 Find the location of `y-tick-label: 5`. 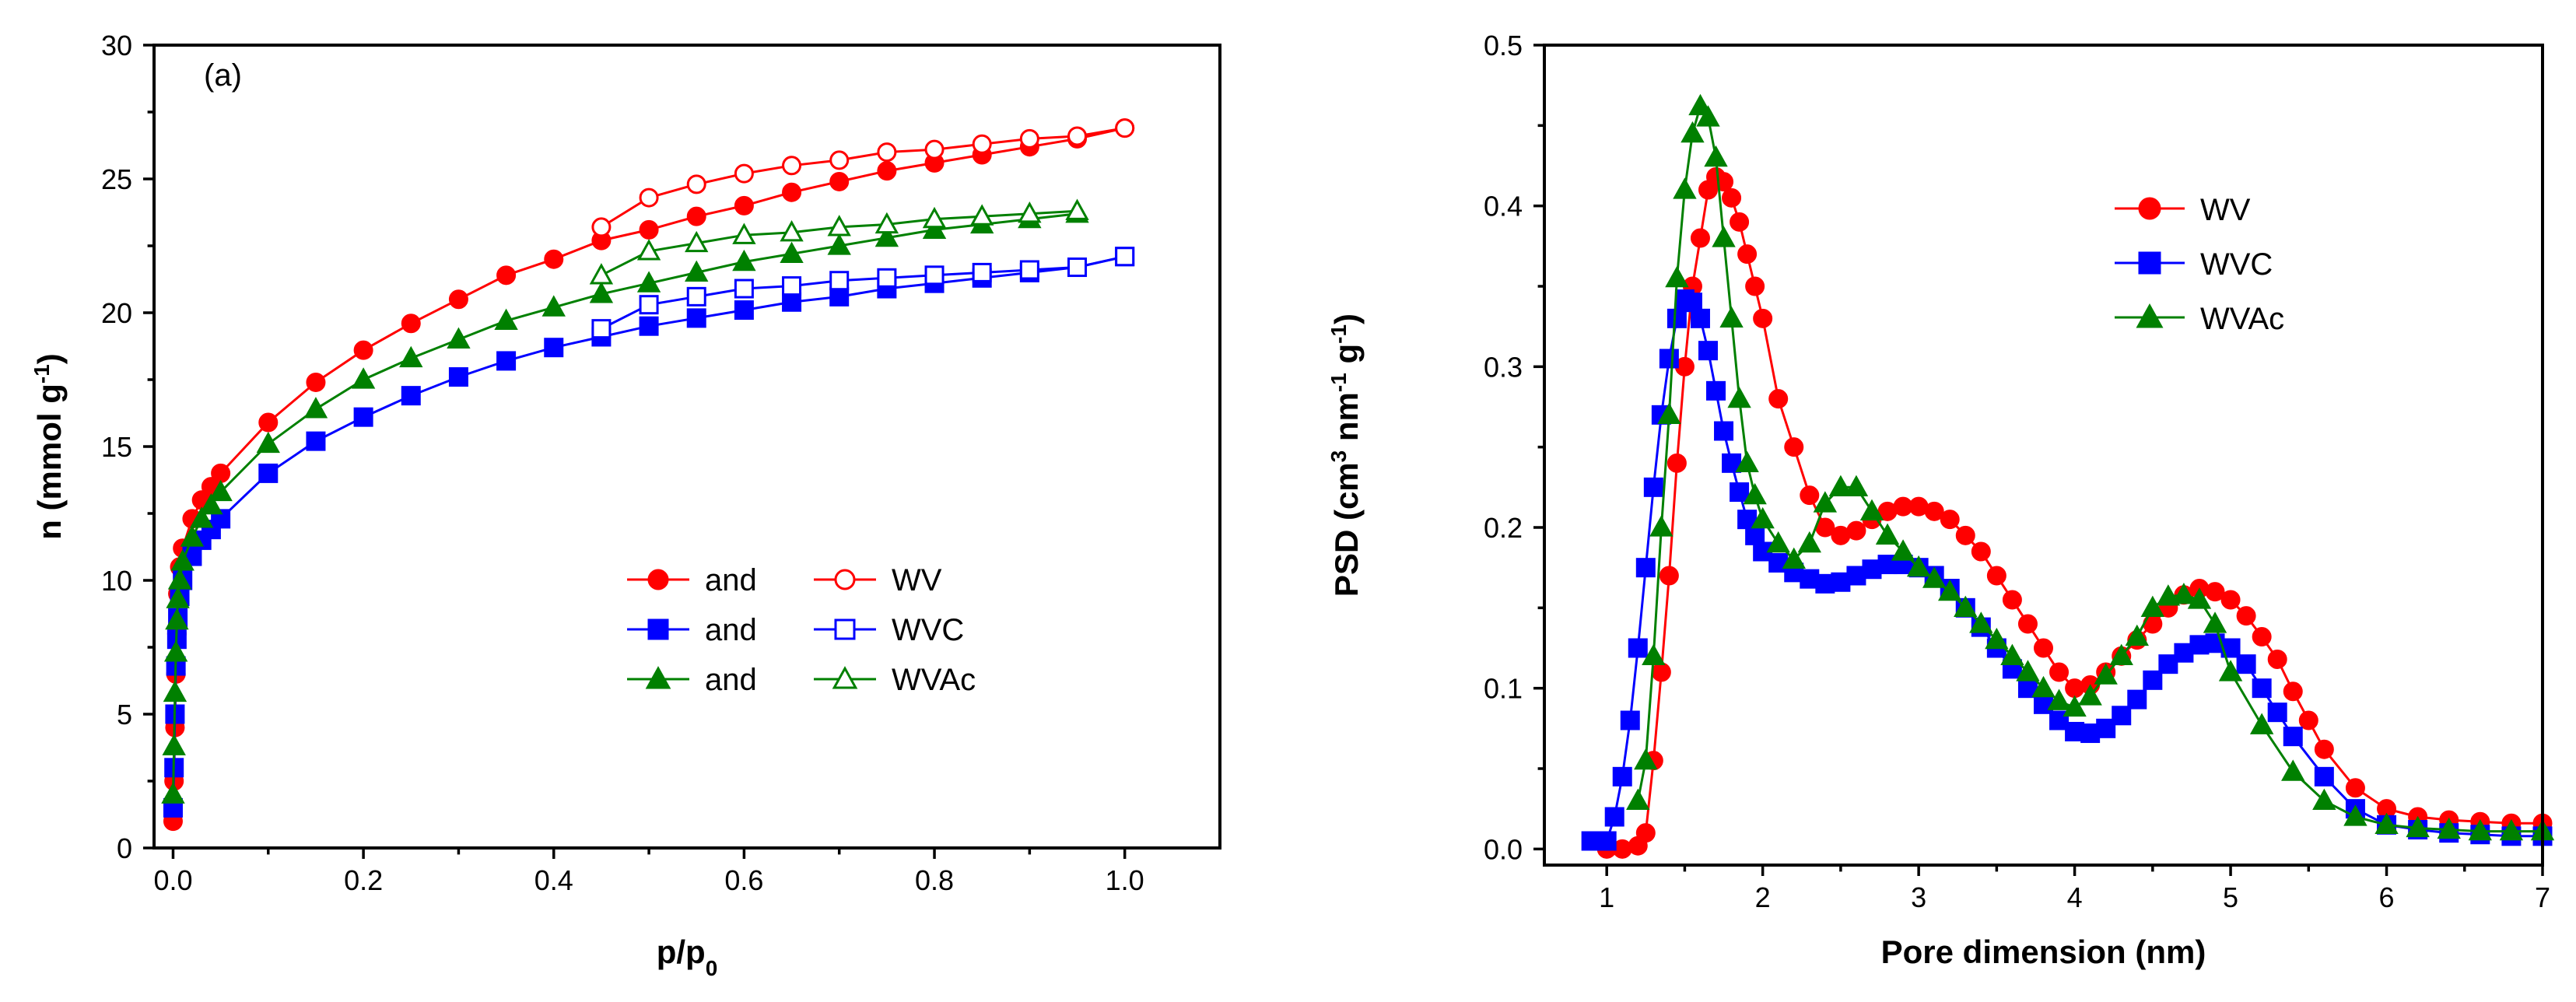

y-tick-label: 5 is located at coordinates (125, 714).